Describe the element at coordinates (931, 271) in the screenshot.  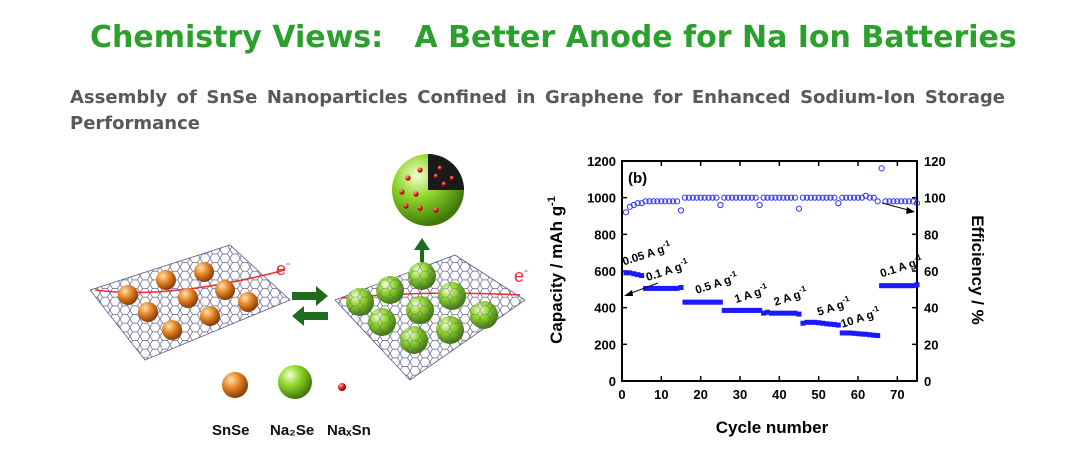
I see `y2-tick-label: 60` at that location.